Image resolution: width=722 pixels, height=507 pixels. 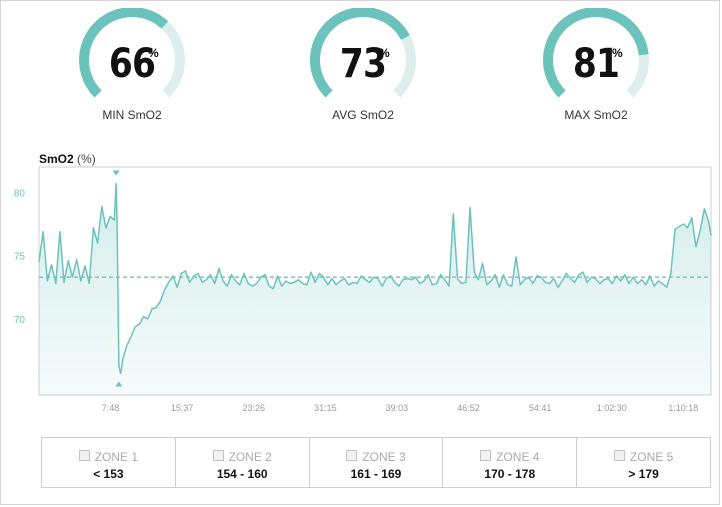 I want to click on zone-5: ZONE 5 > 179, so click(x=643, y=462).